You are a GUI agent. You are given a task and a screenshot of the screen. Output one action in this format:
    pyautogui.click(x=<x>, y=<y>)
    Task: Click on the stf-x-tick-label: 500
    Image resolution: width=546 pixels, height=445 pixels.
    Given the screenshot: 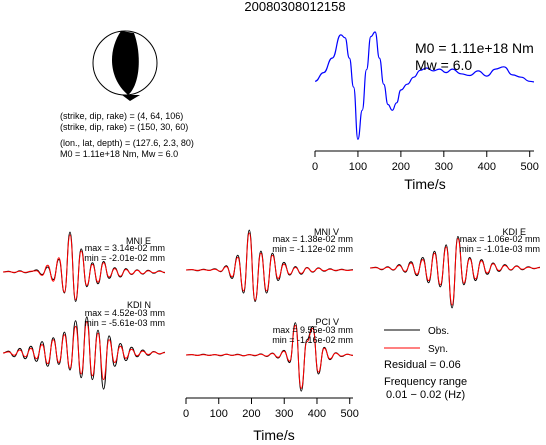 What is the action you would take?
    pyautogui.click(x=530, y=167)
    